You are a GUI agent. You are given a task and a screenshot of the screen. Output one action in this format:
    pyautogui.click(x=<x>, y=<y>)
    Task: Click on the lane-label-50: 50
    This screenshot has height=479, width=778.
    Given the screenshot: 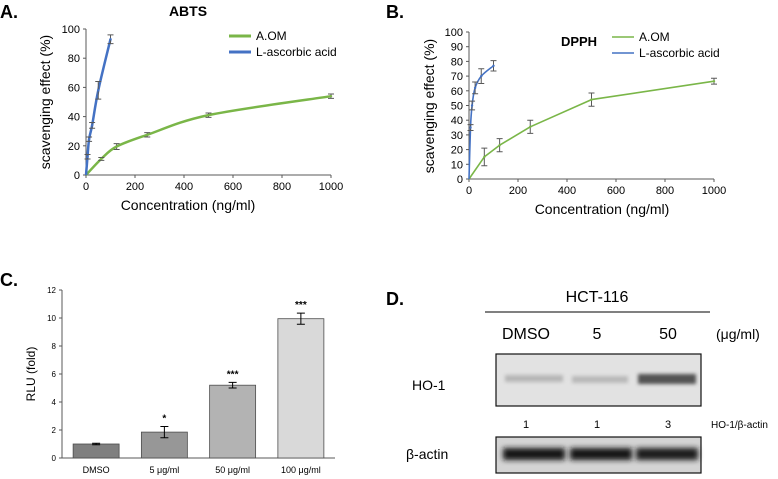 What is the action you would take?
    pyautogui.click(x=668, y=334)
    